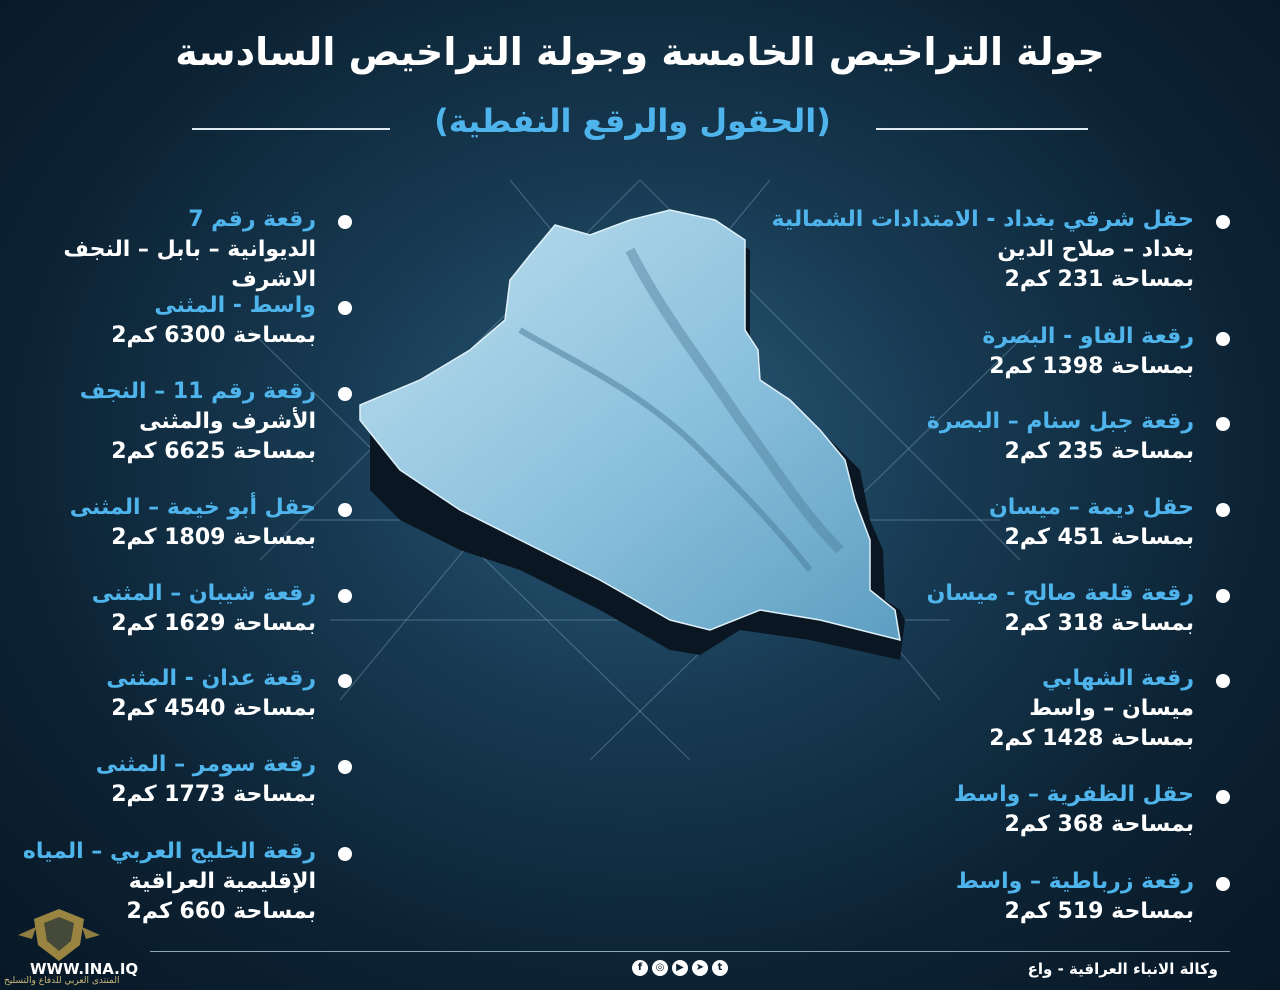 This screenshot has width=1280, height=990. I want to click on item-name: رقعة قلعة صالح - ميسان, so click(1060, 593).